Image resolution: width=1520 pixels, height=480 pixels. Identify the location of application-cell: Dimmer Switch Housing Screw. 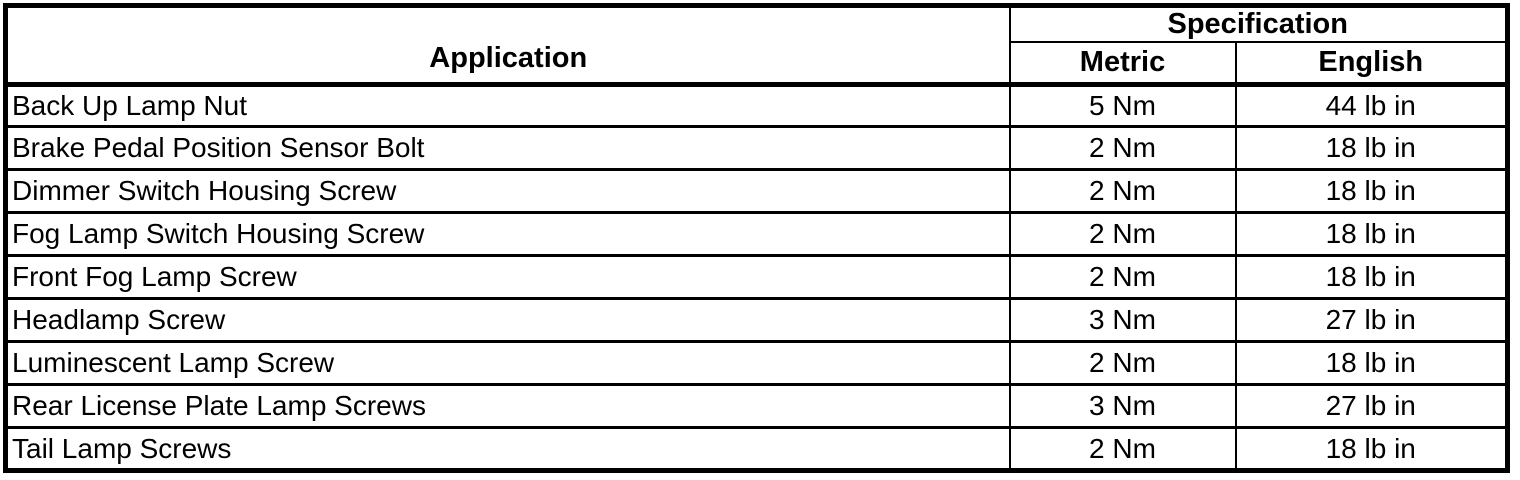
(507, 191).